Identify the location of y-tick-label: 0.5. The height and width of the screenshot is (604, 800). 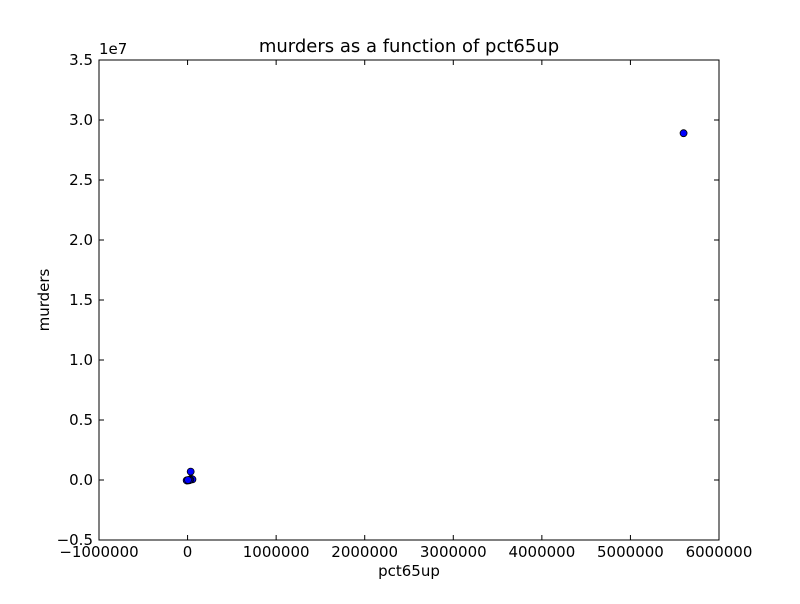
(81, 420).